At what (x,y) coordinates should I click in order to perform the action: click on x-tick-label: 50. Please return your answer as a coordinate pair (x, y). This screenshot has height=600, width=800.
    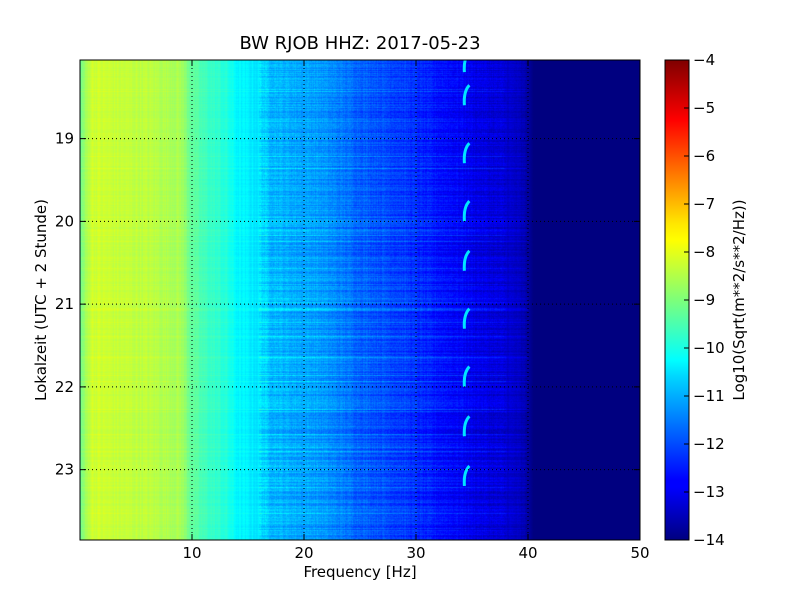
    Looking at the image, I should click on (639, 553).